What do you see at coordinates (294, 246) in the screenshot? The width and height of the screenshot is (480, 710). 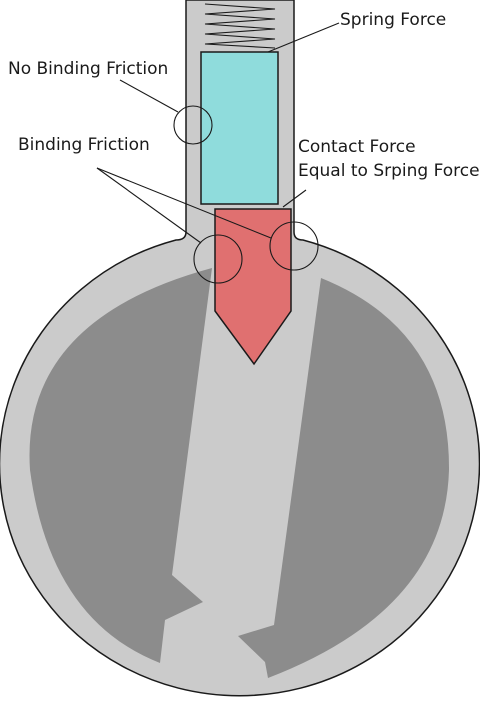 I see `binding-circle-right` at bounding box center [294, 246].